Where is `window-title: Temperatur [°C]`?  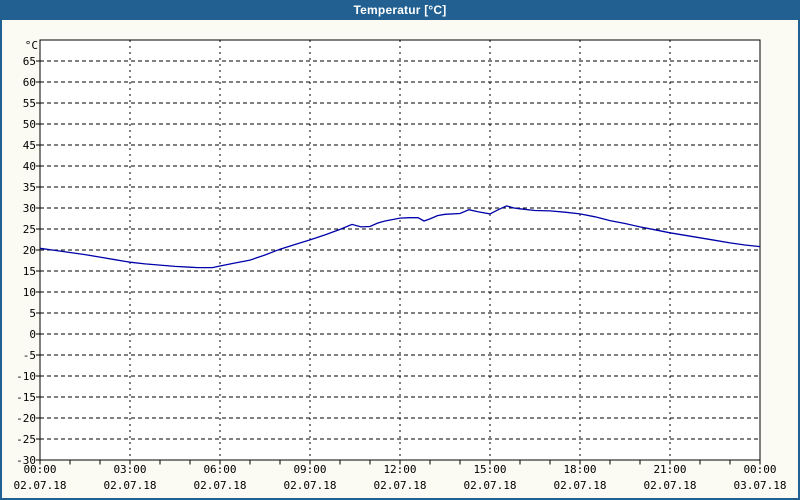
window-title: Temperatur [°C] is located at coordinates (400, 10).